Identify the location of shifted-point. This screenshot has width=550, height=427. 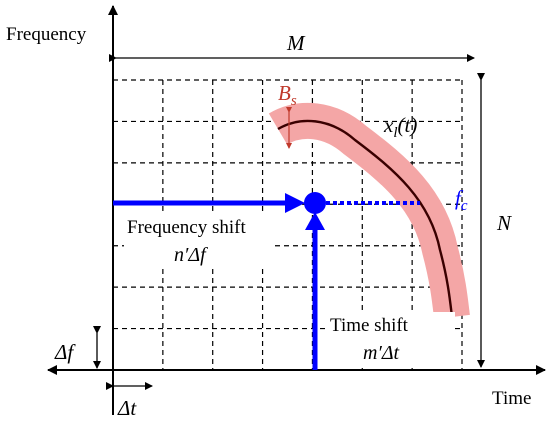
(315, 203).